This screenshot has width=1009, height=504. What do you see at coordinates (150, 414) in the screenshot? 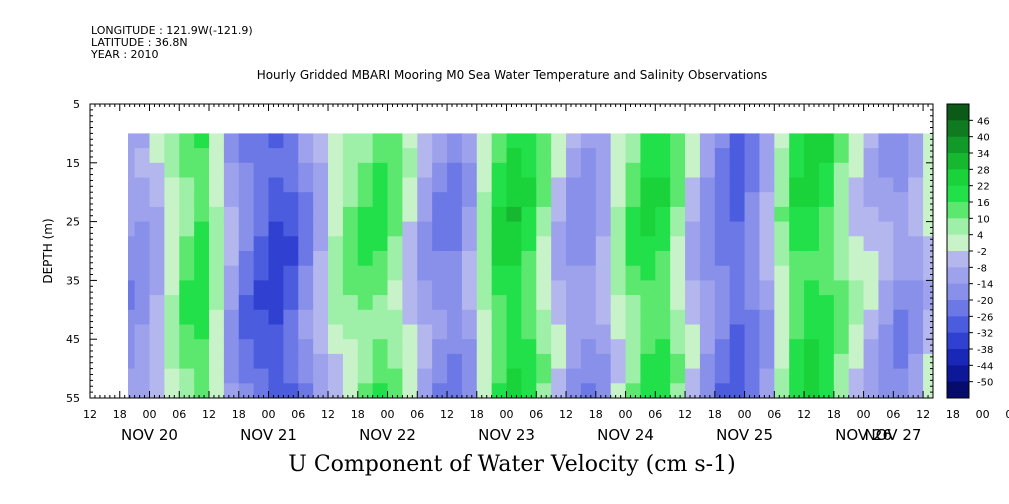
I see `x-hour-label: 00` at bounding box center [150, 414].